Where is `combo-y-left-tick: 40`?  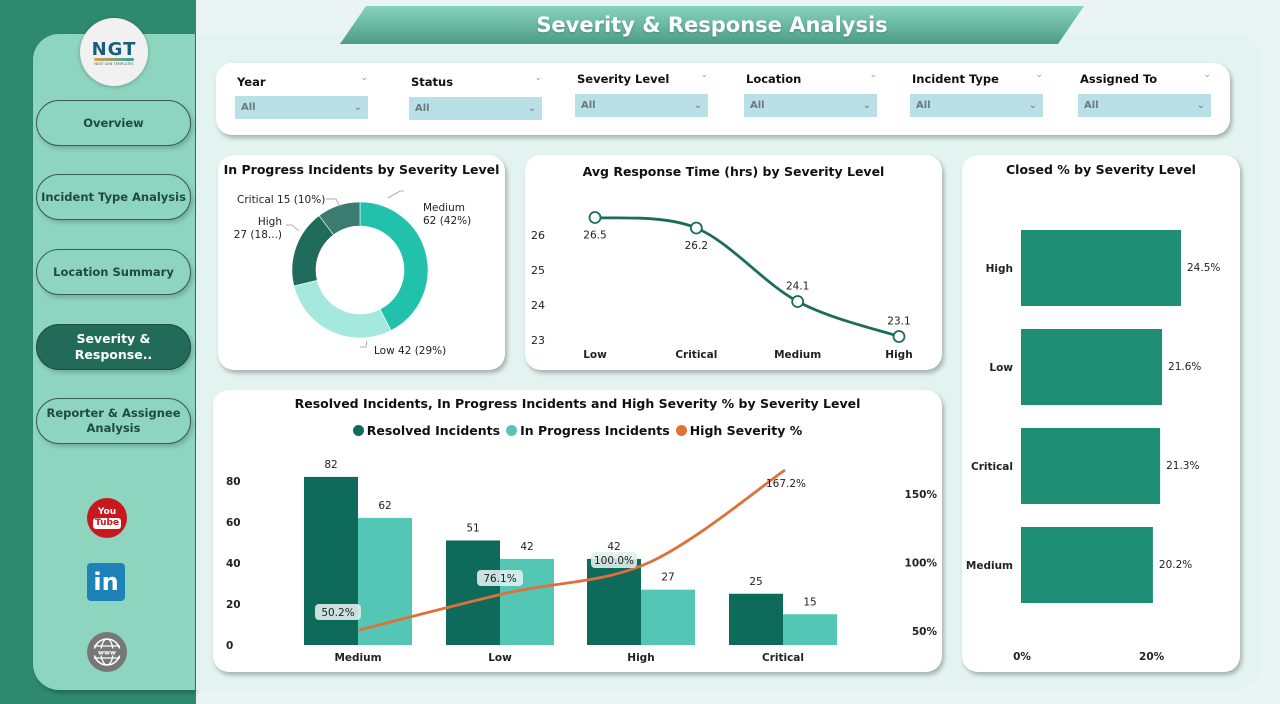 combo-y-left-tick: 40 is located at coordinates (233, 564).